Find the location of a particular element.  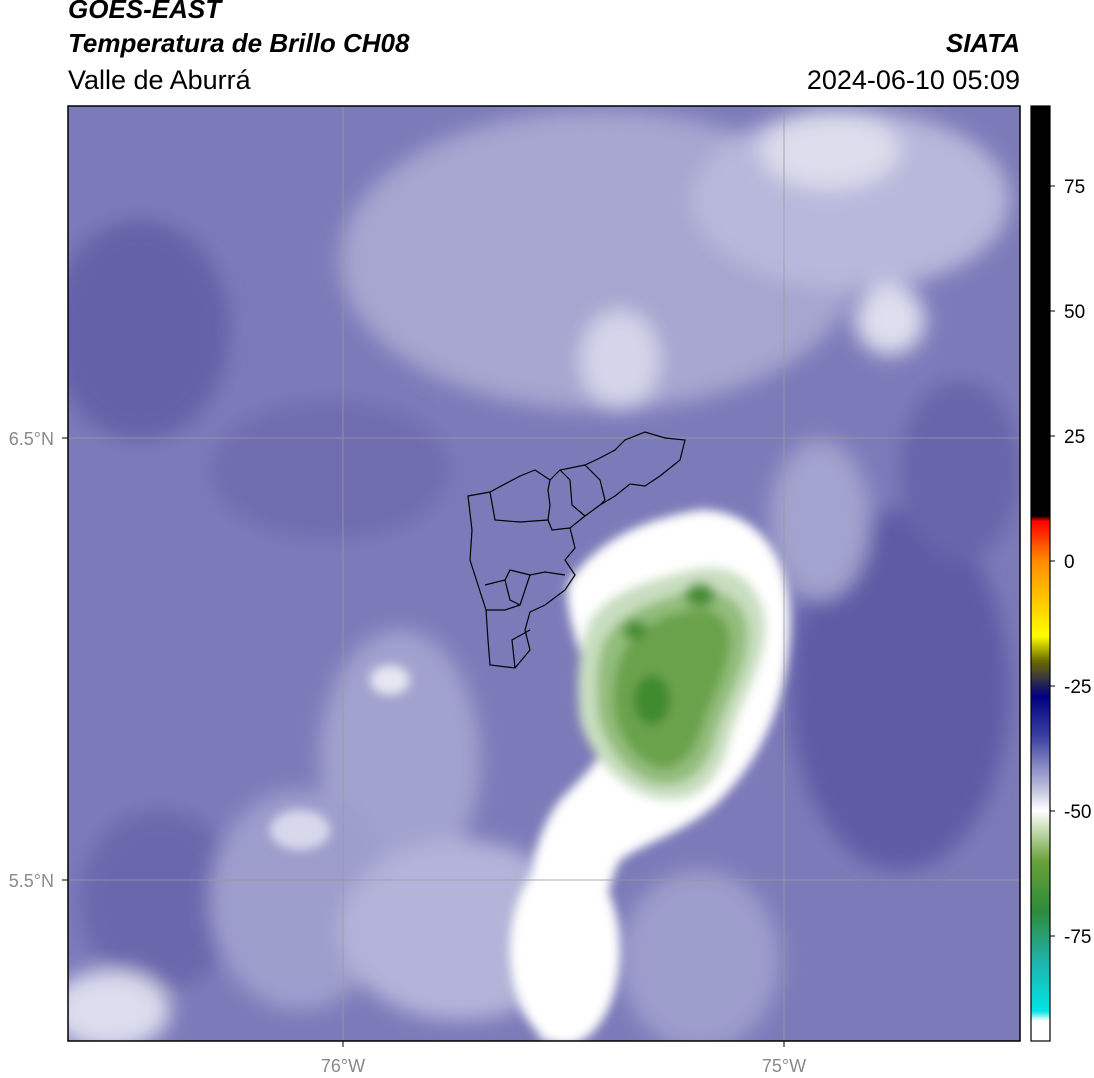

colorbar-gradient is located at coordinates (1040, 573).